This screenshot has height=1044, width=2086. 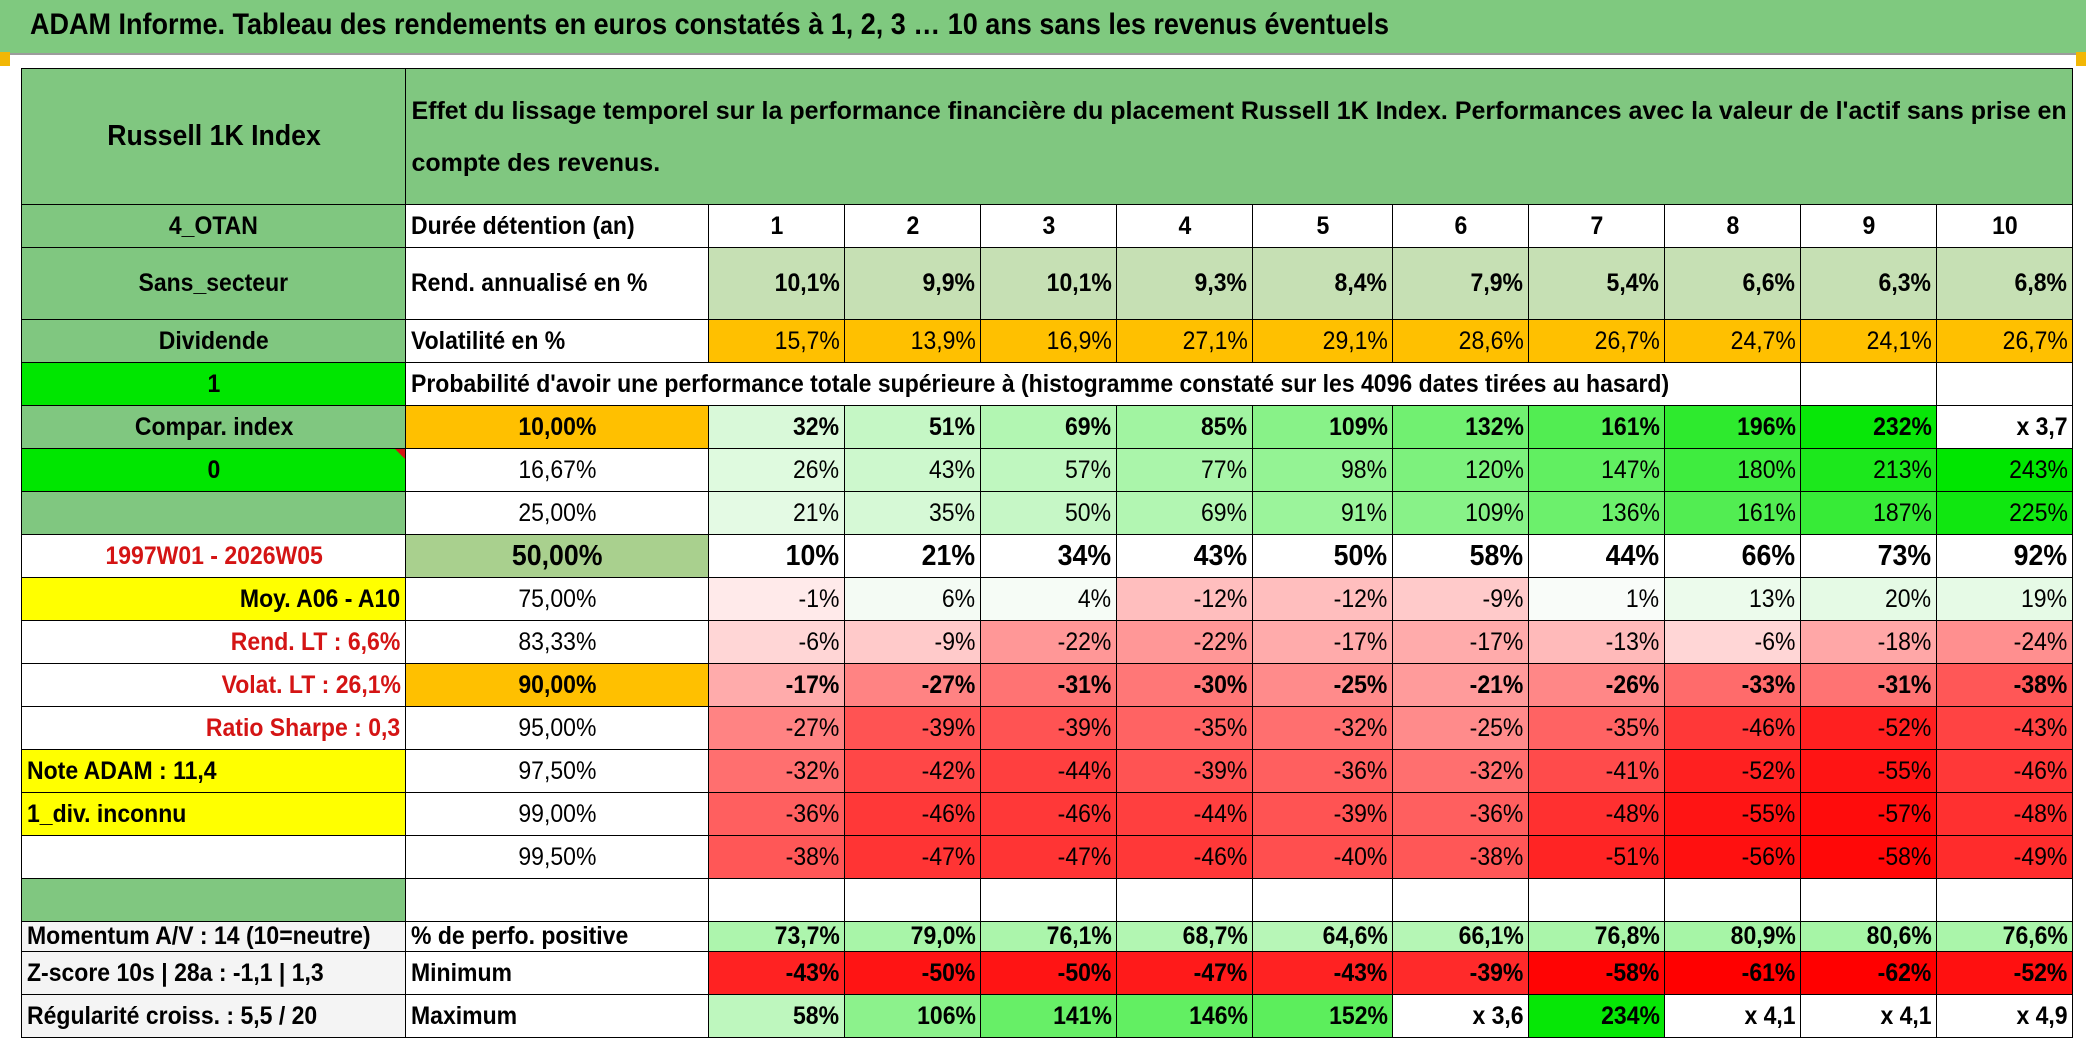 What do you see at coordinates (1355, 340) in the screenshot?
I see `volatility-cell-text: 29,1%` at bounding box center [1355, 340].